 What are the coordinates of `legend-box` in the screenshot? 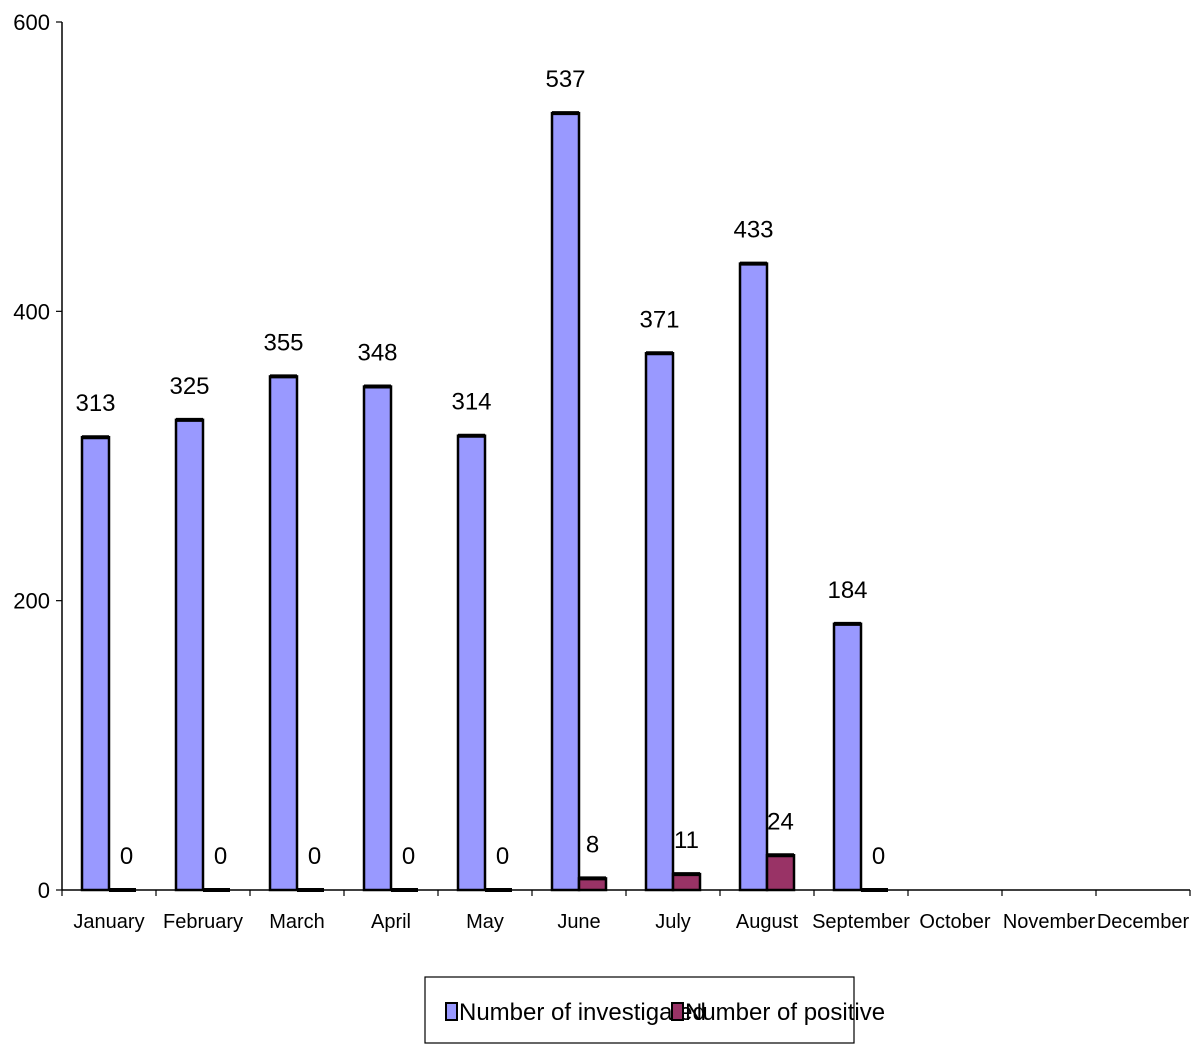 It's located at (639, 1010).